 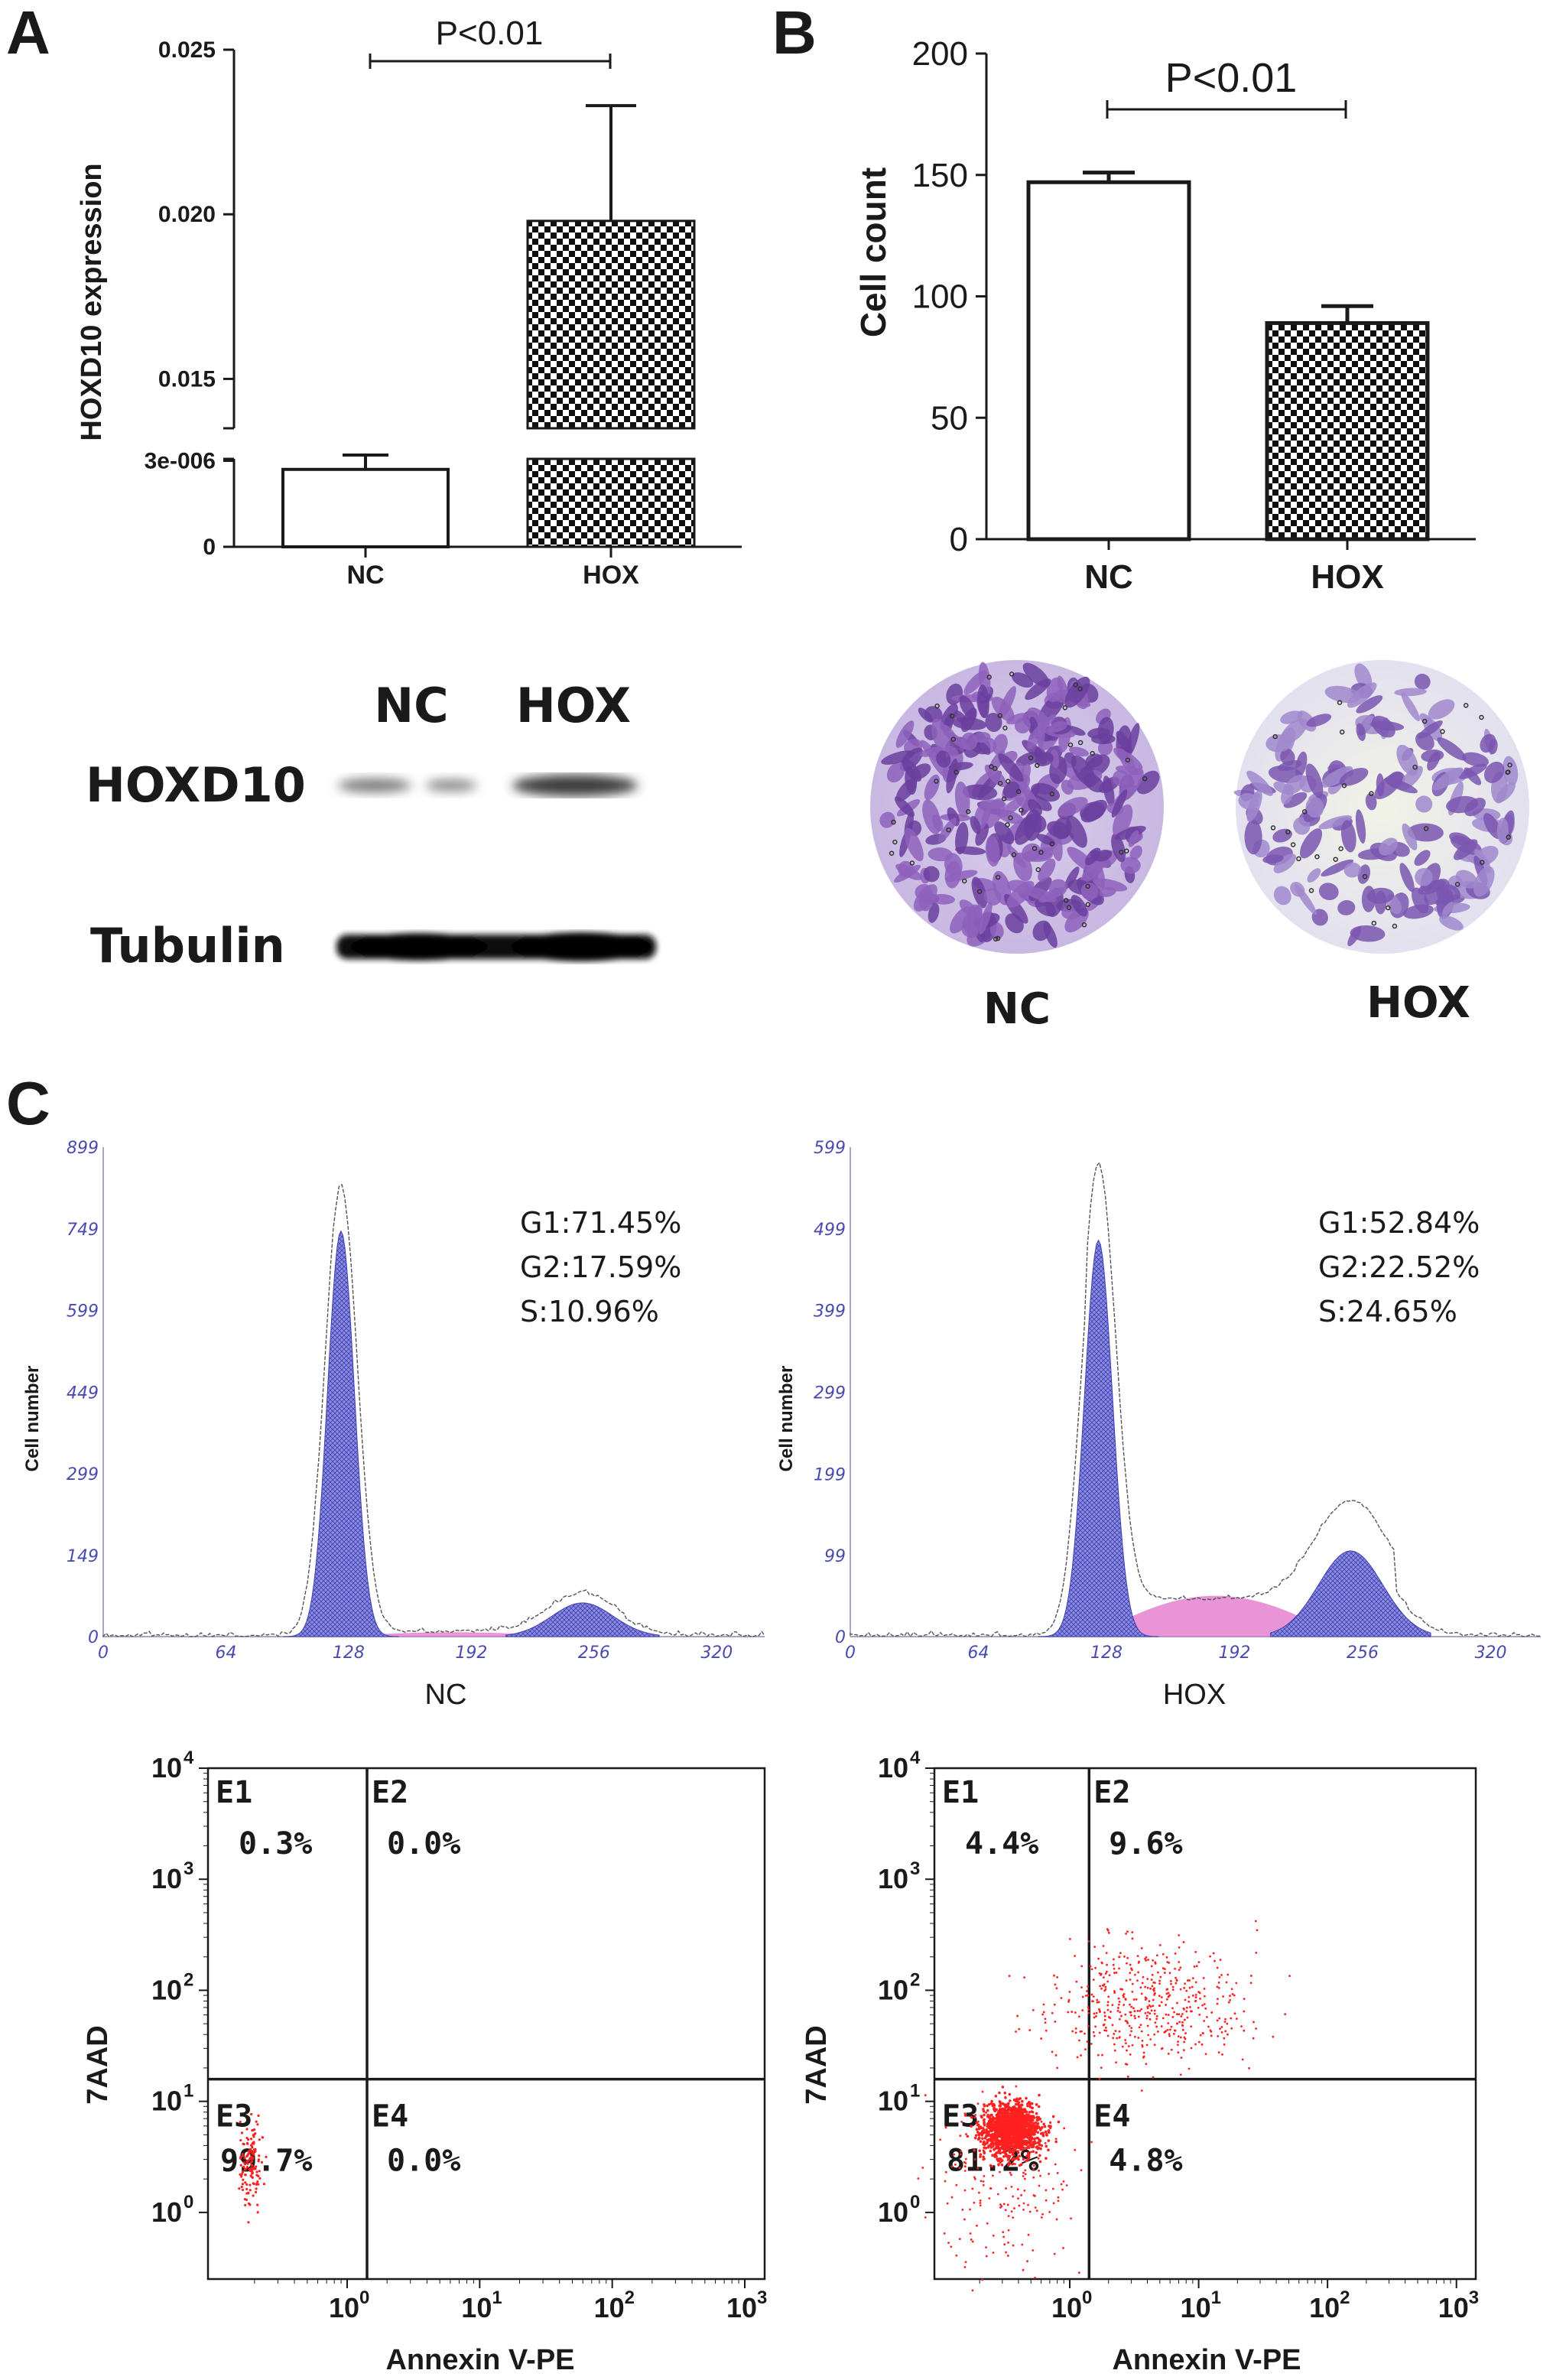 I want to click on scatter-x-tick-exp: 3, so click(x=762, y=2297).